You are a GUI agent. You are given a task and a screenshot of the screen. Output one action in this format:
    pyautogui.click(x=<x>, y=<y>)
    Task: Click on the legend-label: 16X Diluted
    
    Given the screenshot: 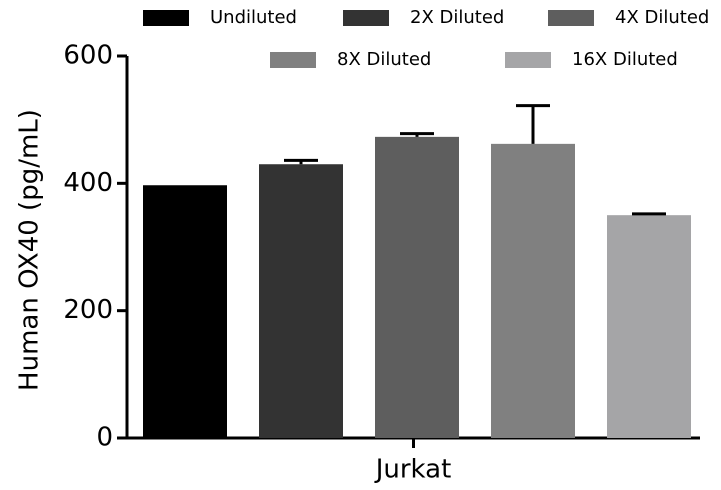 What is the action you would take?
    pyautogui.click(x=625, y=59)
    